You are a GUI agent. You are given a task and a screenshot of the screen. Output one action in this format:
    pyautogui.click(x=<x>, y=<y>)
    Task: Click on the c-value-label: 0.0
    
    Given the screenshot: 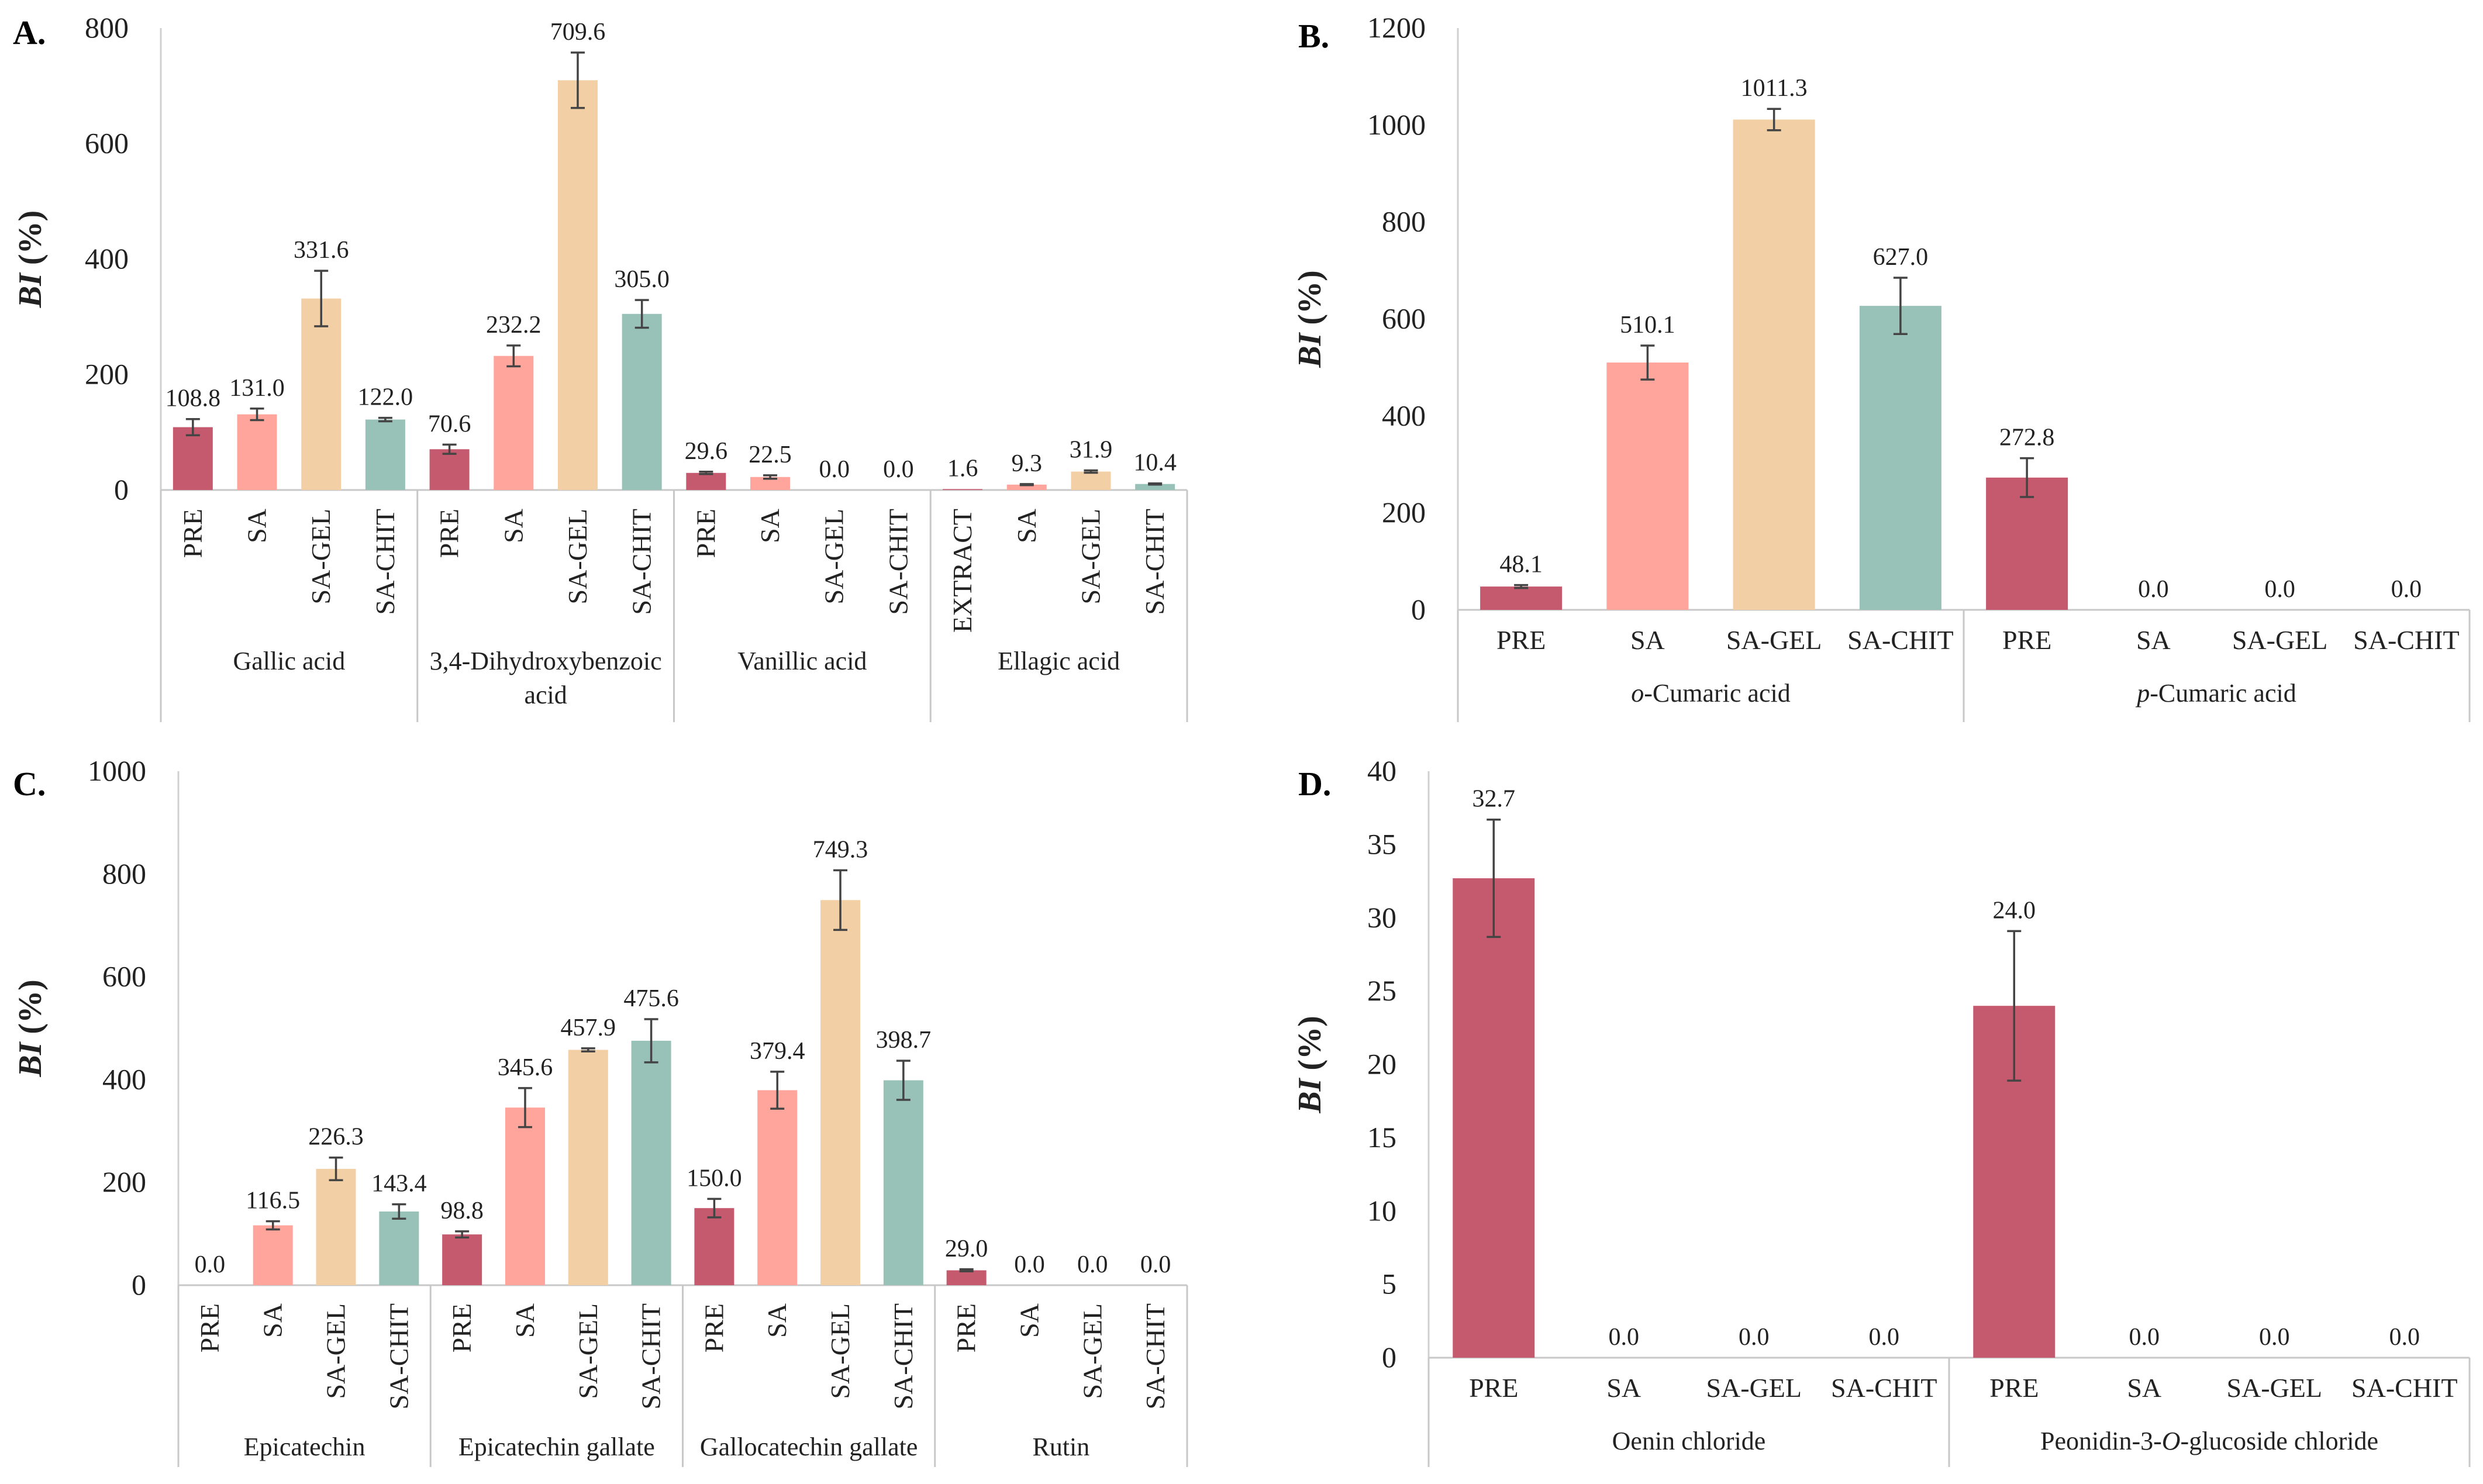 What is the action you would take?
    pyautogui.click(x=1029, y=1264)
    